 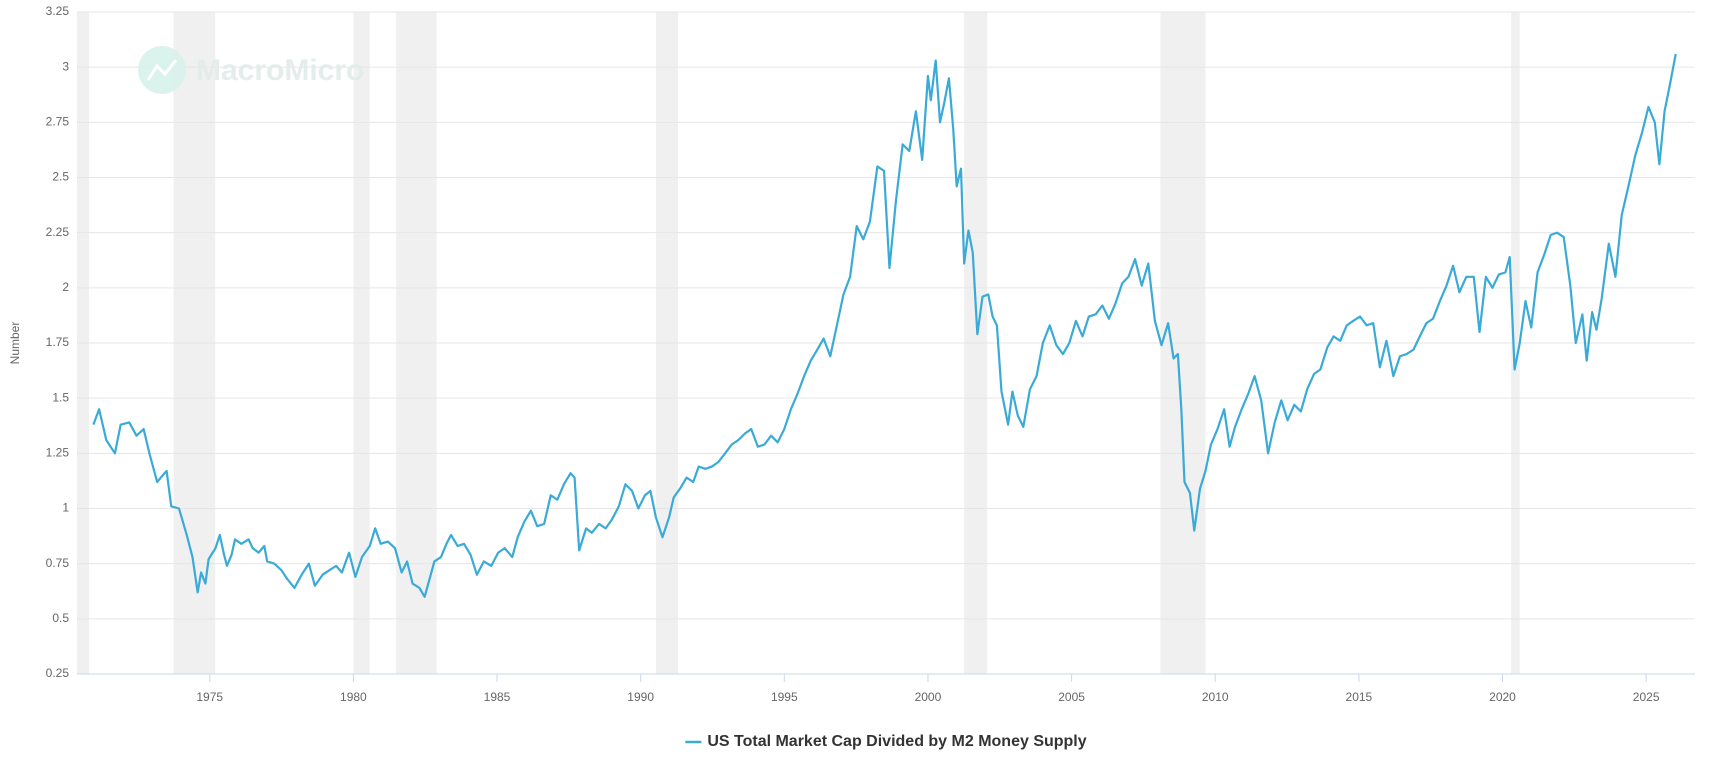 I want to click on y-tick-label: 0.75, so click(x=58, y=563).